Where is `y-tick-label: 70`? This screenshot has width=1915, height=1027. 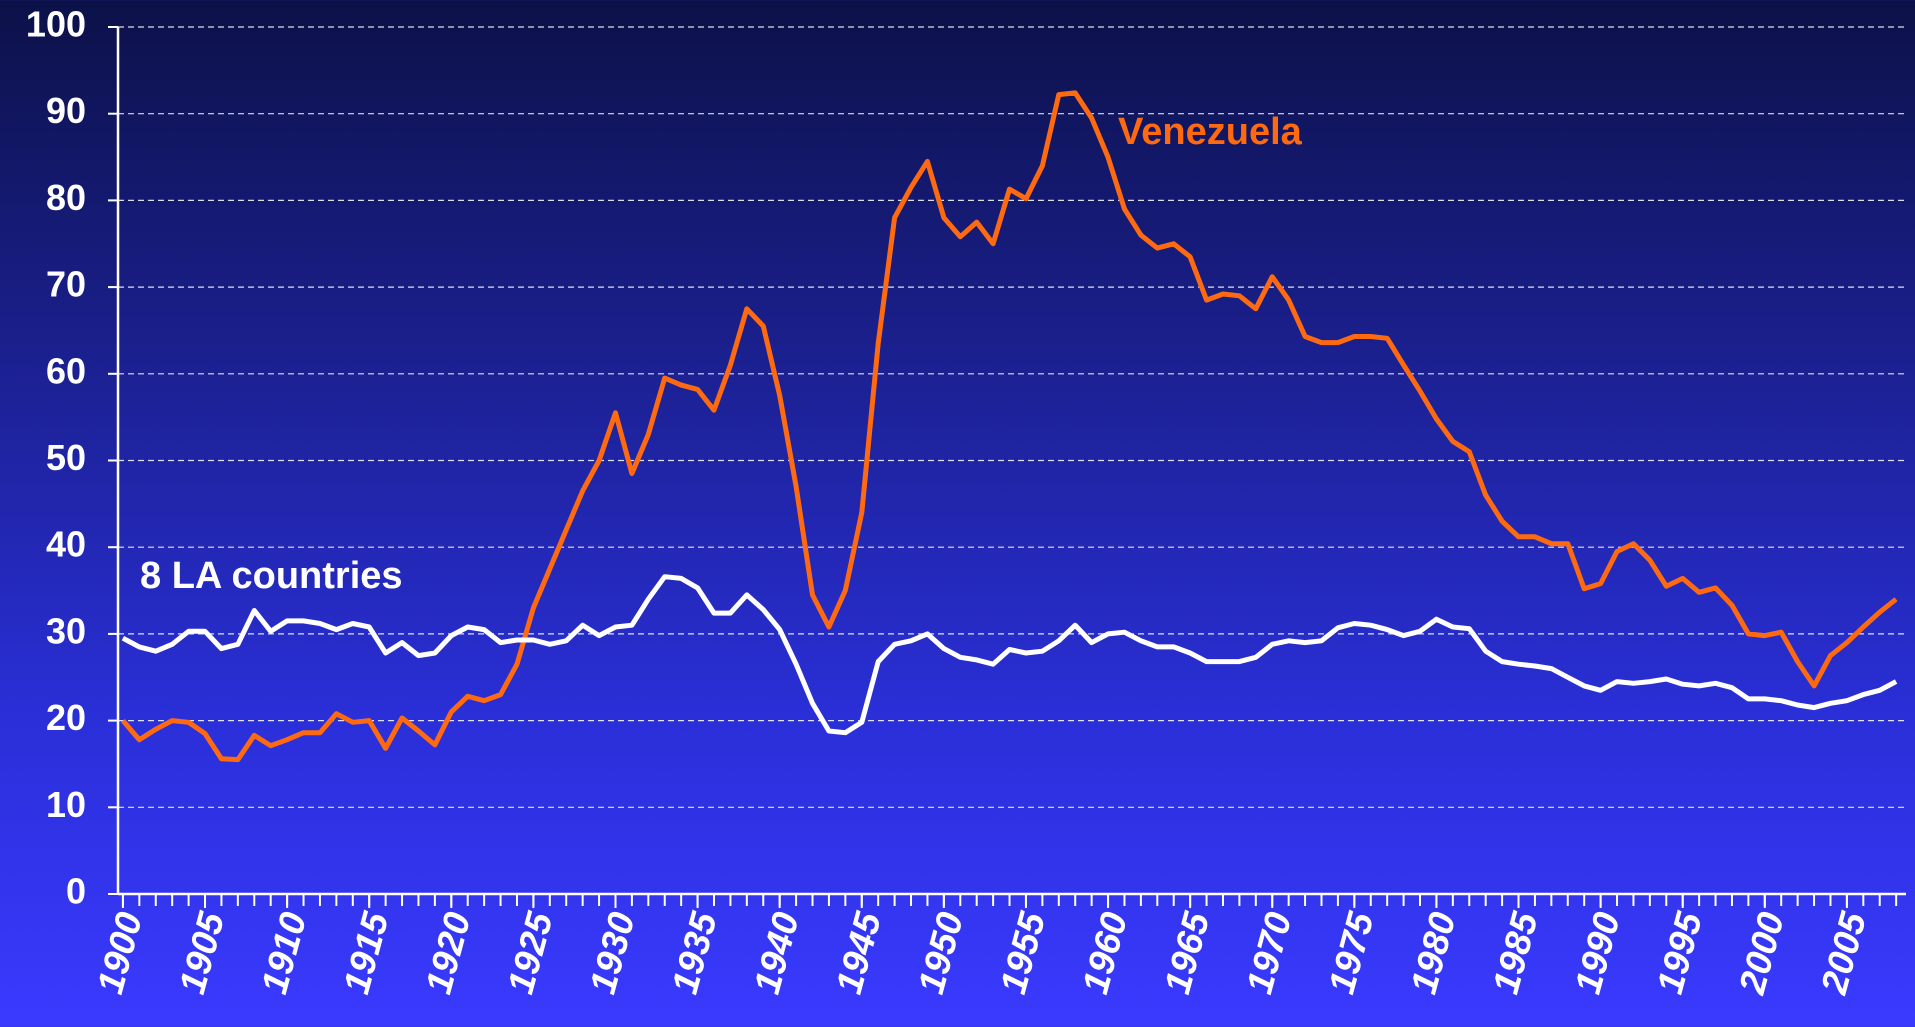 y-tick-label: 70 is located at coordinates (66, 284).